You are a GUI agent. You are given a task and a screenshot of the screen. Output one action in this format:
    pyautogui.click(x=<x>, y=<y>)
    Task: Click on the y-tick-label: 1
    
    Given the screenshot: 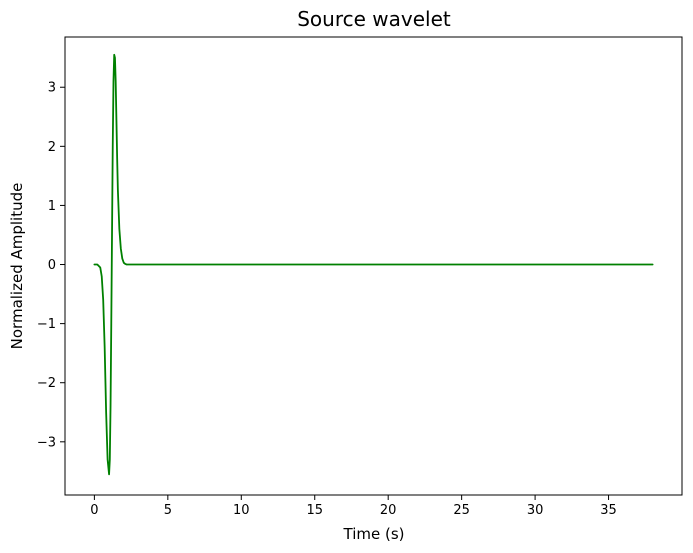 What is the action you would take?
    pyautogui.click(x=52, y=206)
    